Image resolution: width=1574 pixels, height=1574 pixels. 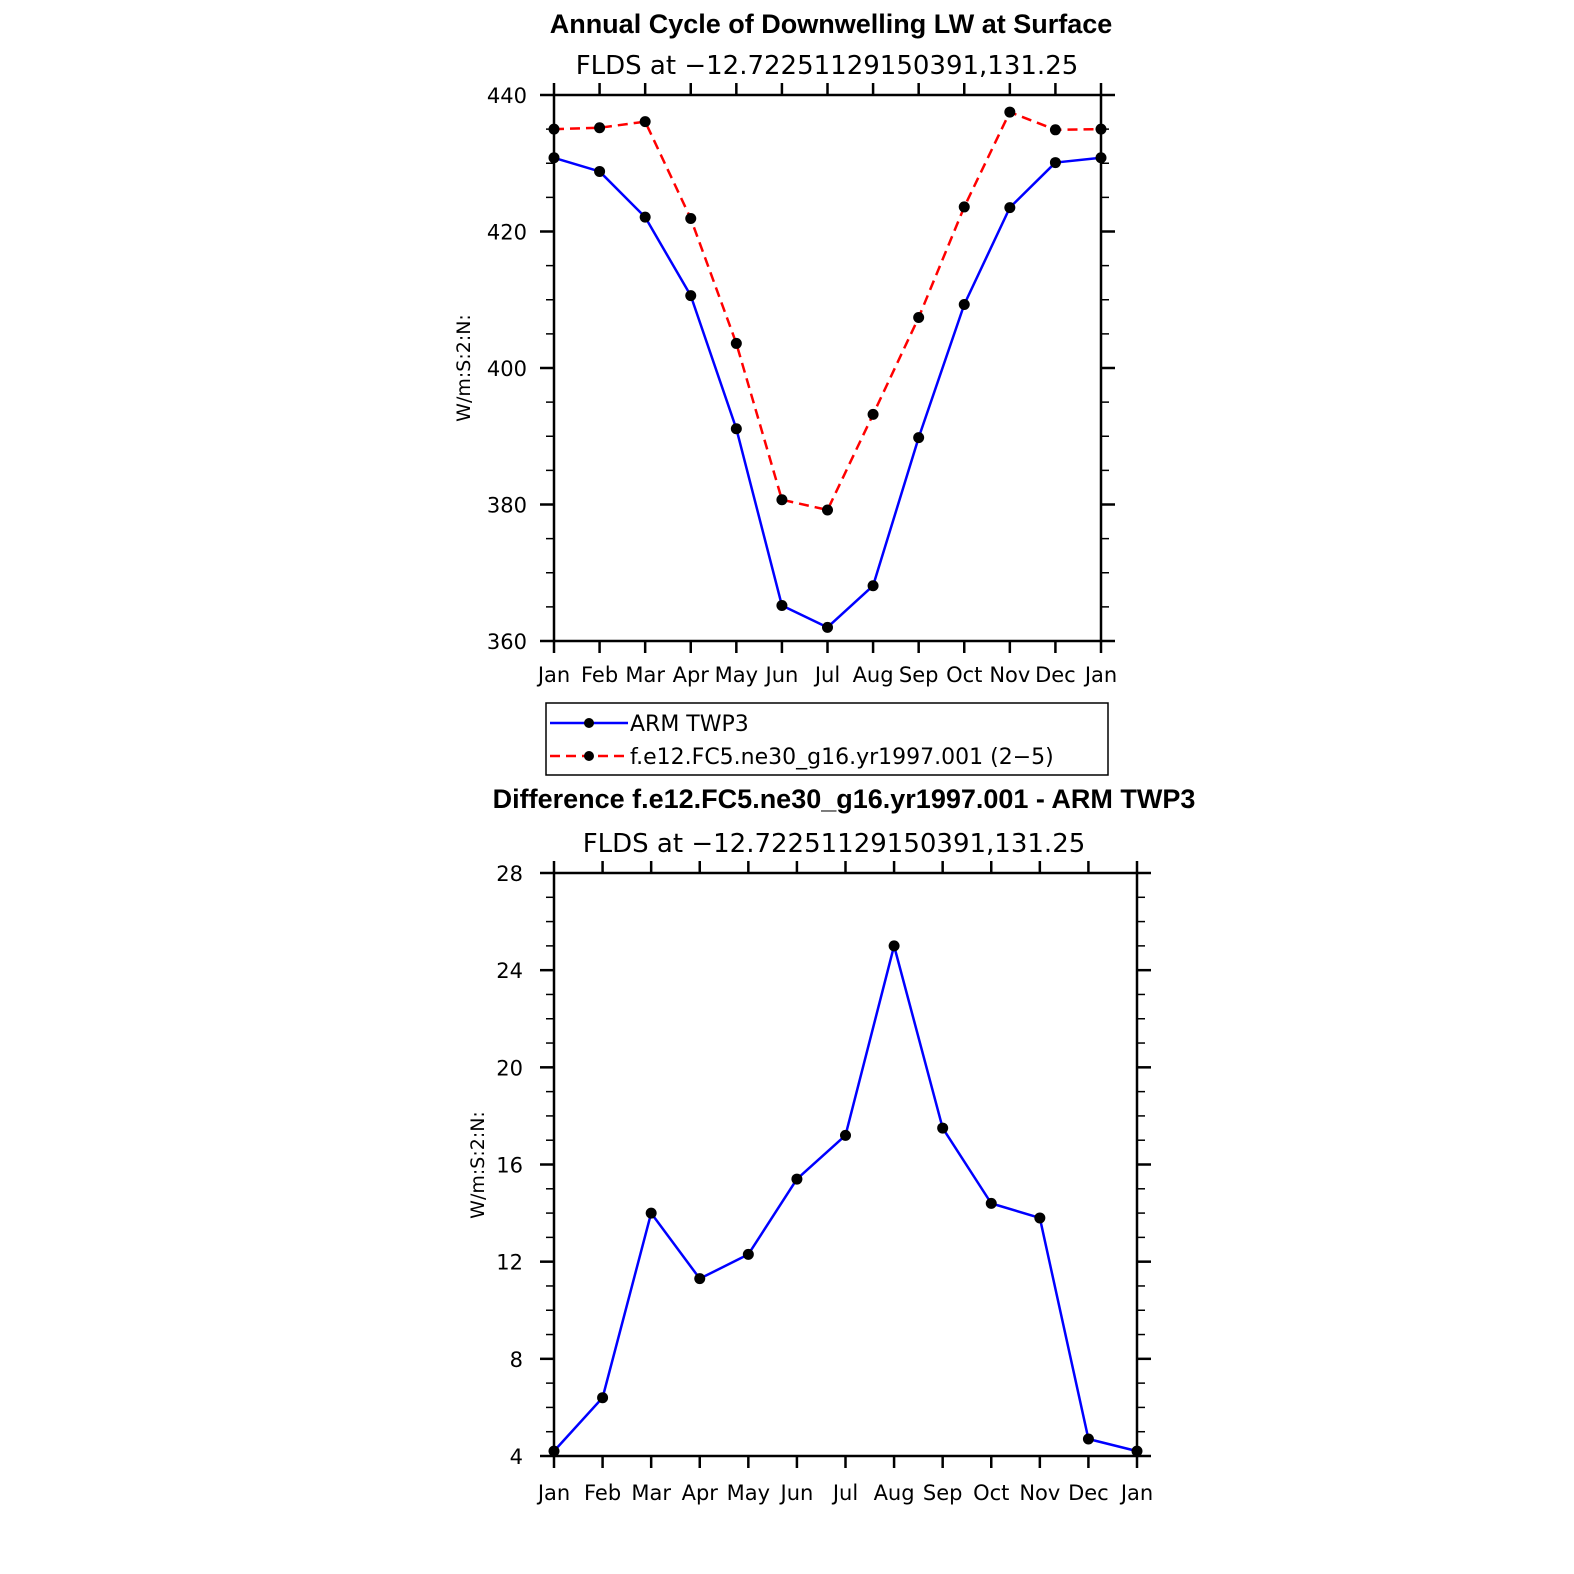 I want to click on y-tick-label: 400, so click(x=507, y=369).